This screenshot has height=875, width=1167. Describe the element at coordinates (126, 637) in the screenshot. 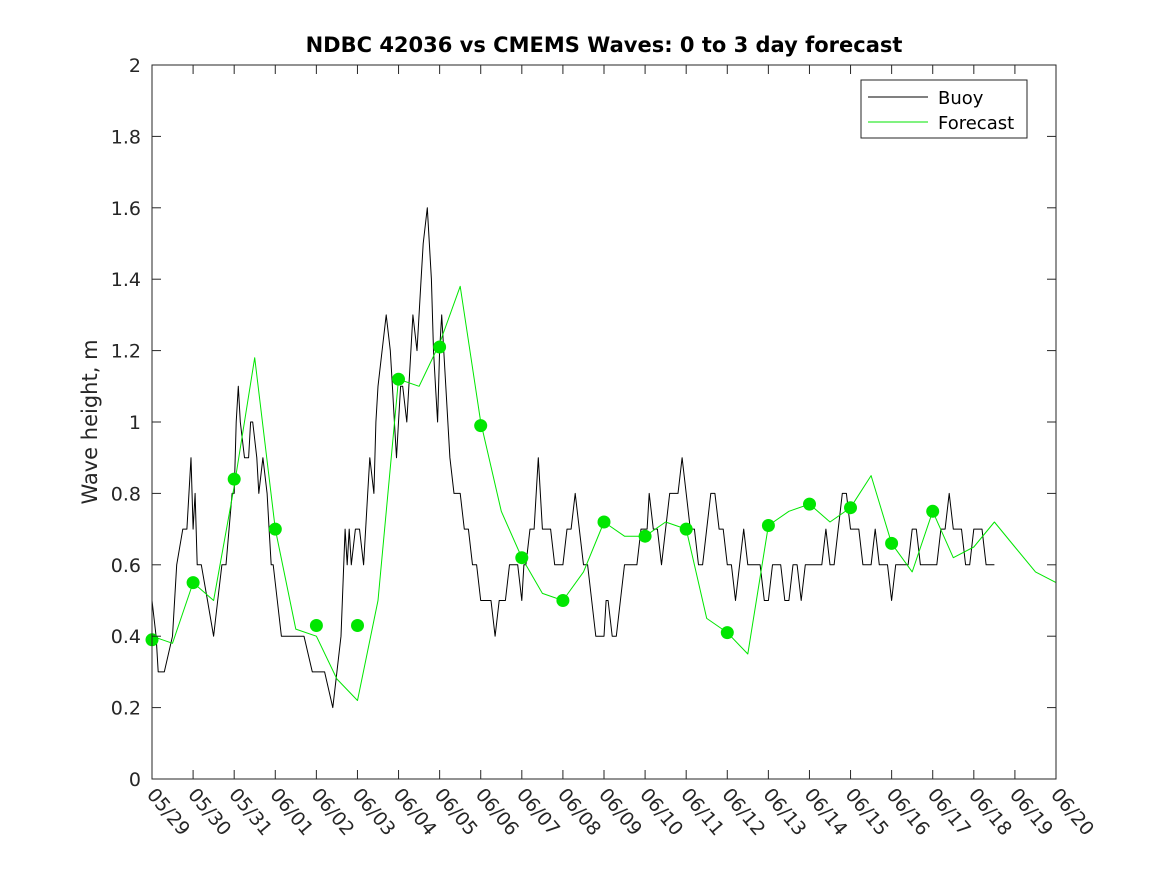

I see `y-tick-label: 0.4` at that location.